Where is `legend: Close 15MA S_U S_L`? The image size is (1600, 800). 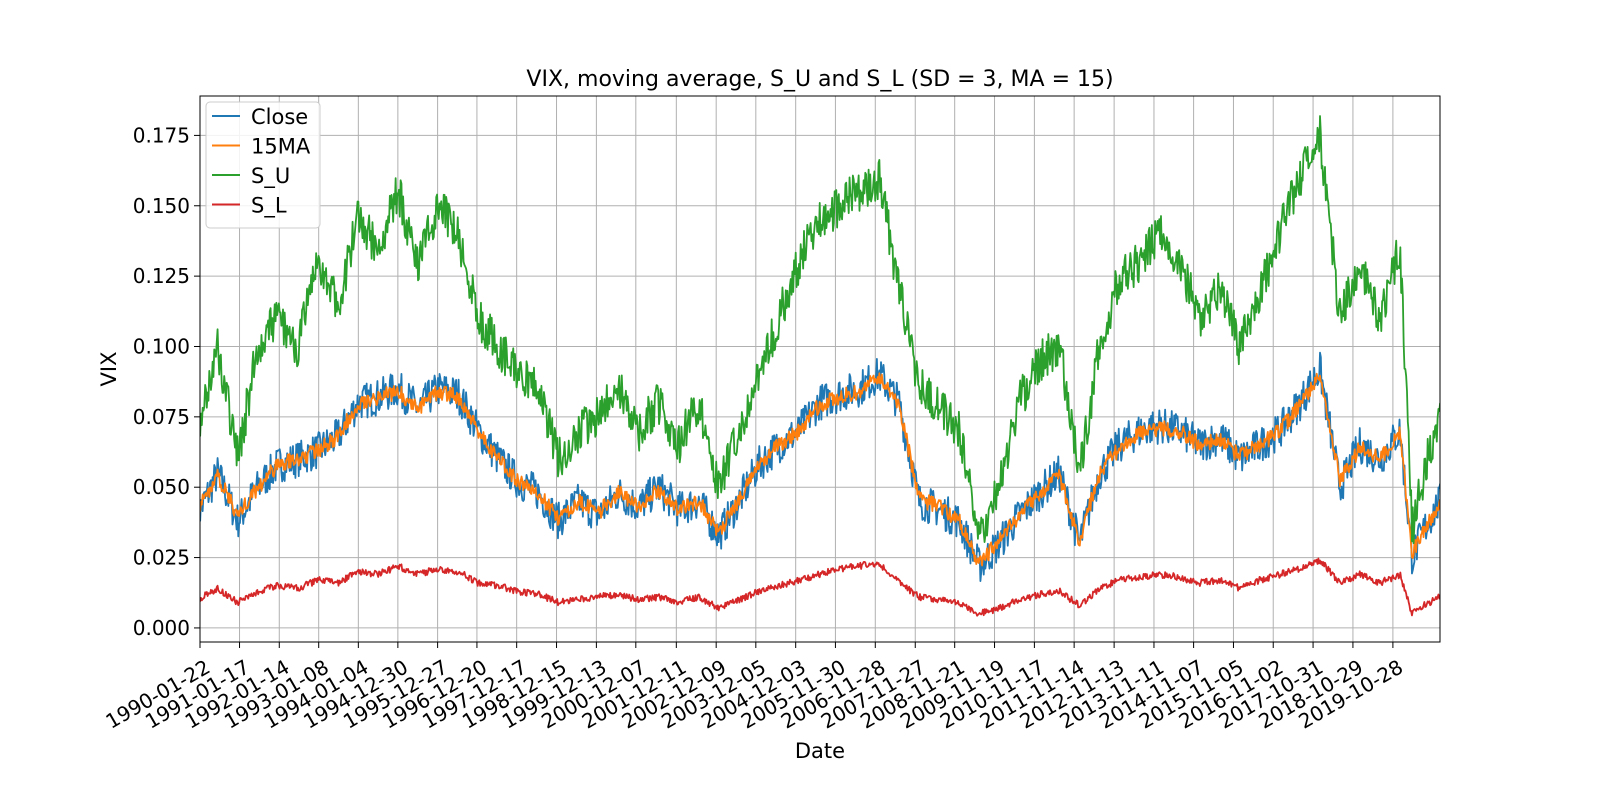 legend: Close 15MA S_U S_L is located at coordinates (263, 165).